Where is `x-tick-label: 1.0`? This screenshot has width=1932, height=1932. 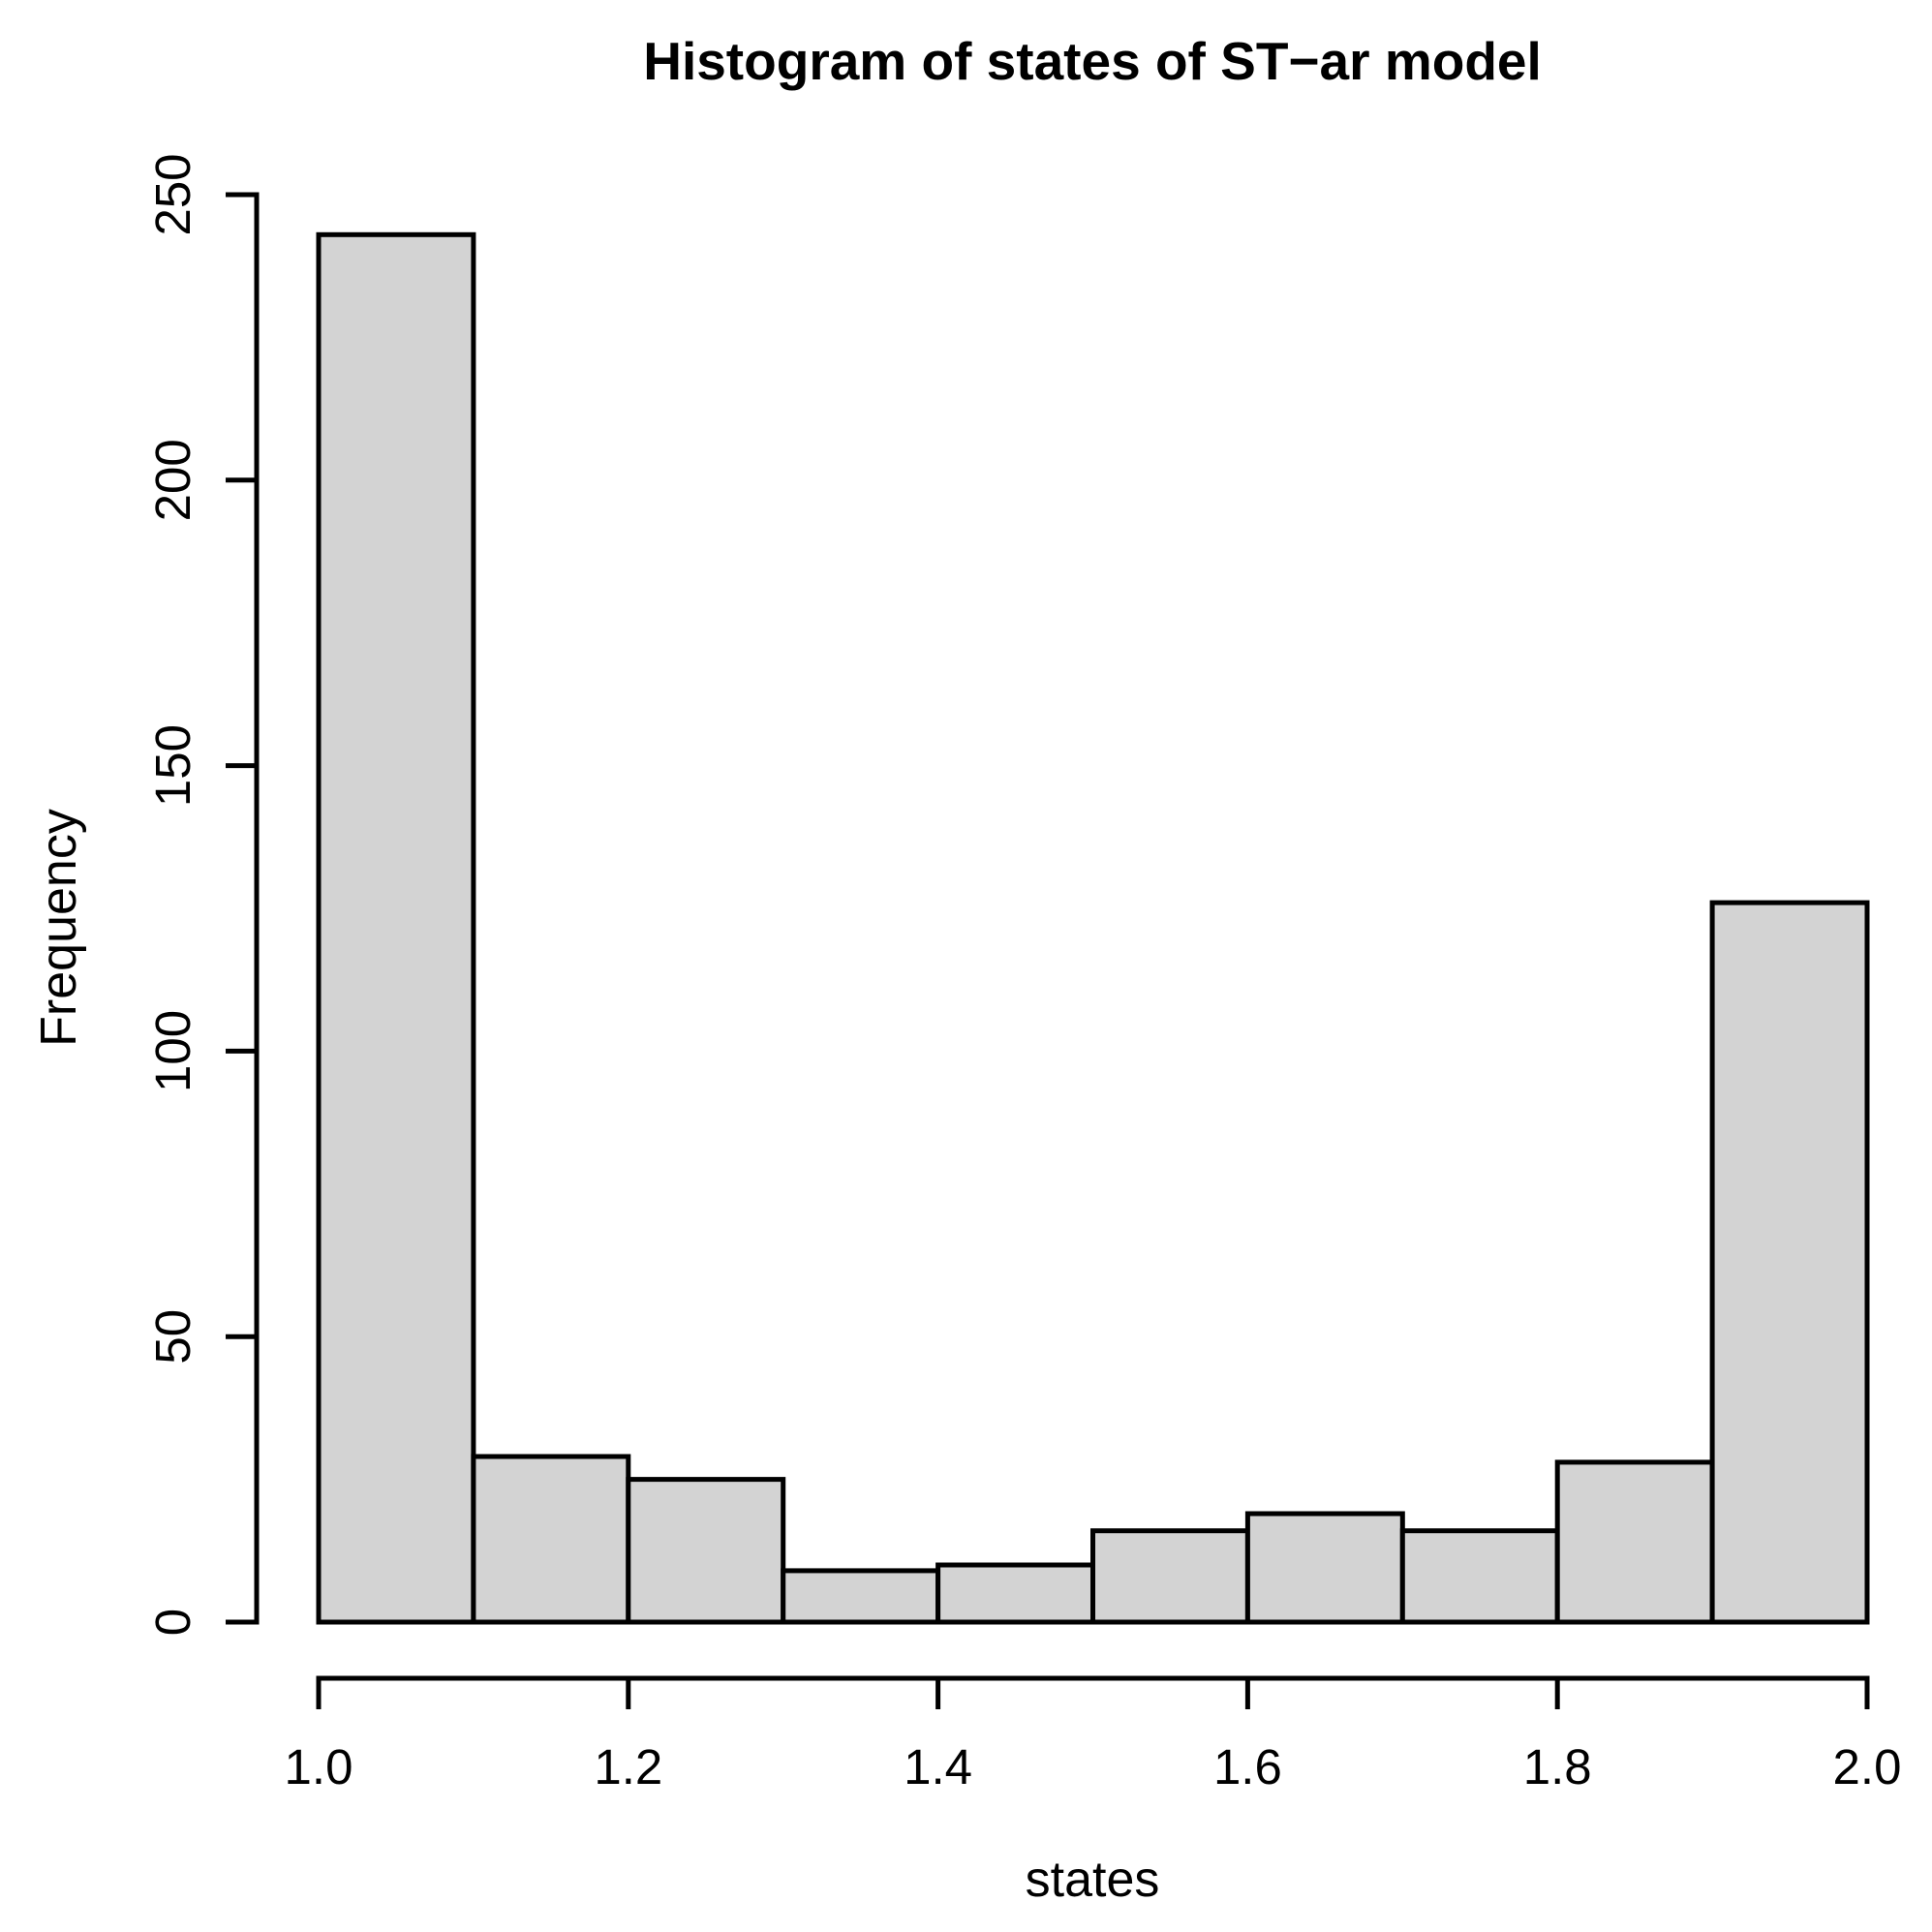
x-tick-label: 1.0 is located at coordinates (319, 1766).